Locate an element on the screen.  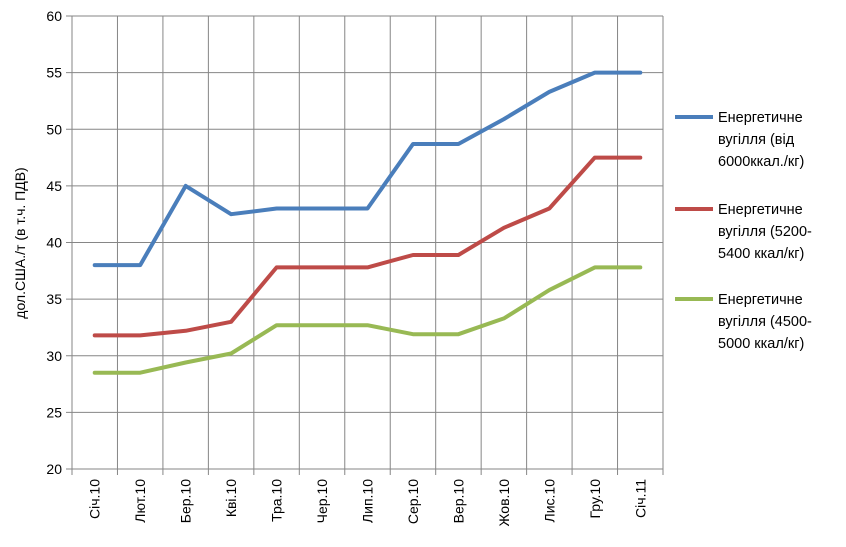
legend-line: вугілля (від is located at coordinates (756, 140).